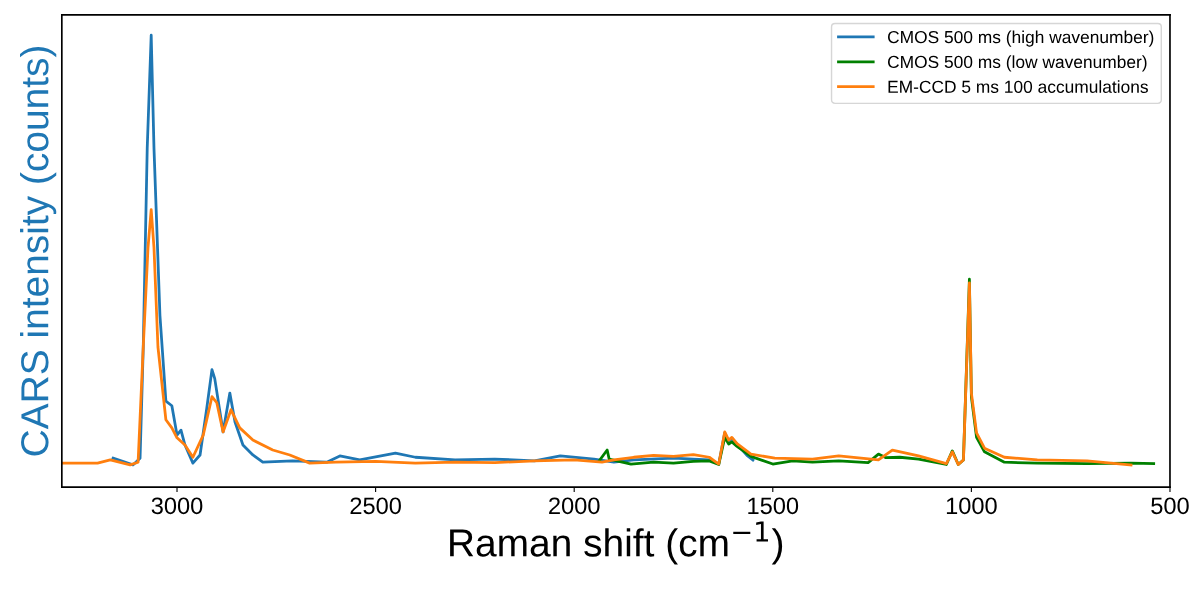 Image resolution: width=1189 pixels, height=594 pixels. What do you see at coordinates (574, 506) in the screenshot?
I see `x-tick-label: 2000` at bounding box center [574, 506].